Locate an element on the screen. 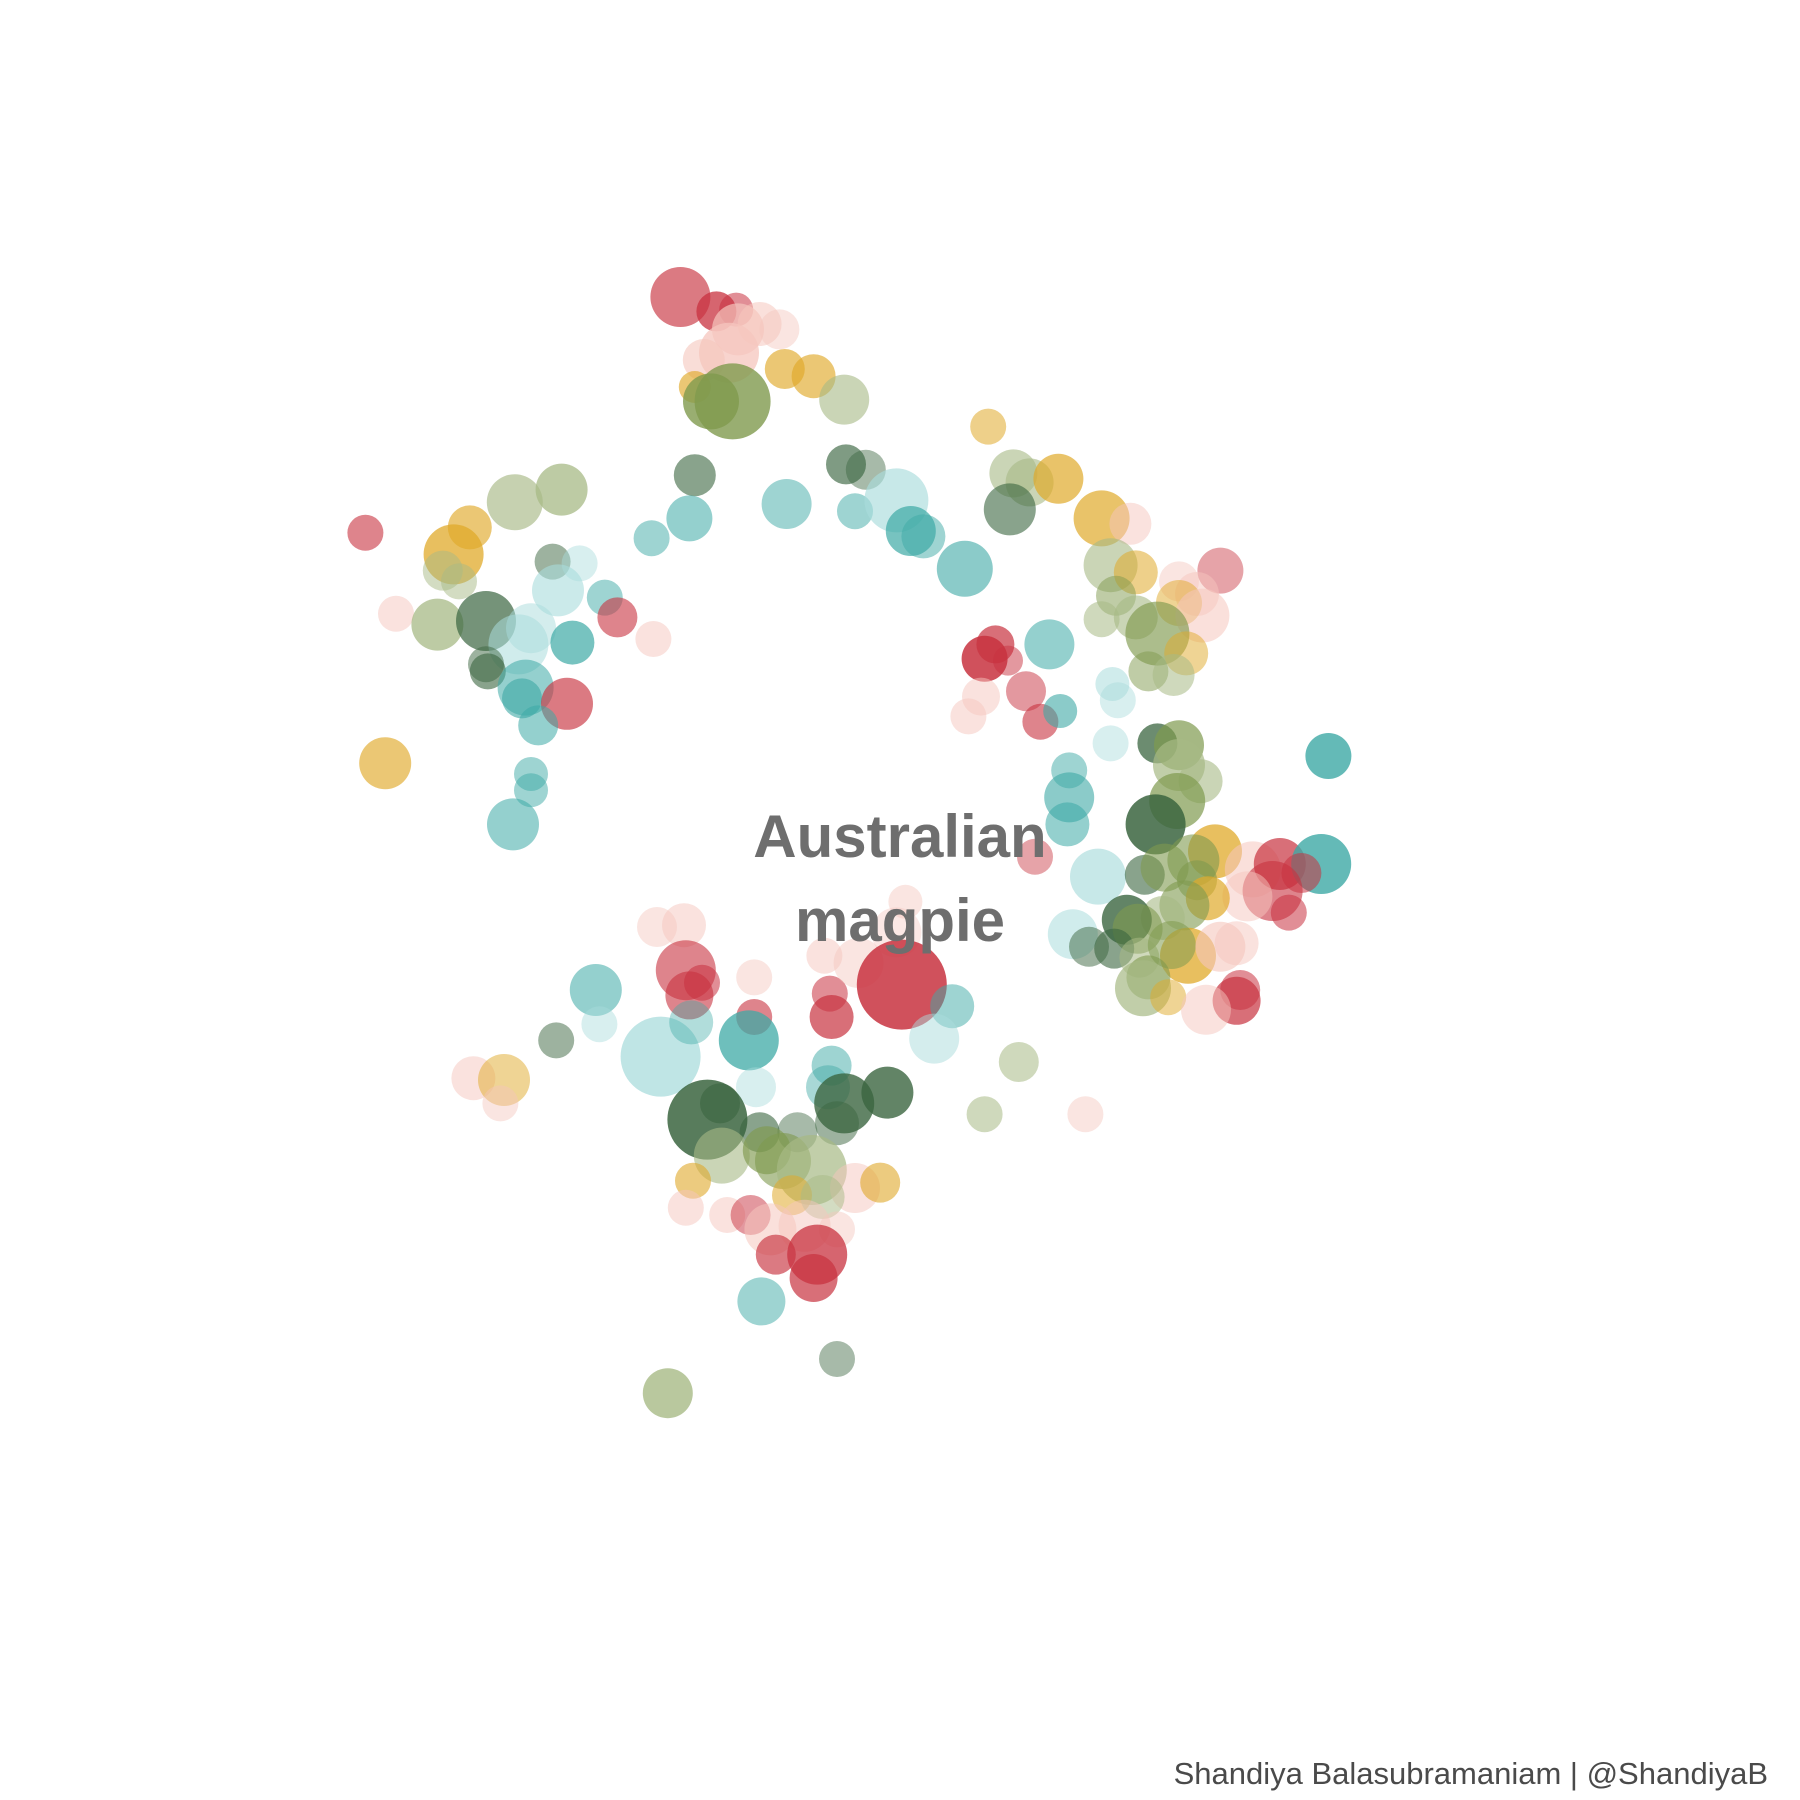  chart-title-line-1: Australian is located at coordinates (900, 836).